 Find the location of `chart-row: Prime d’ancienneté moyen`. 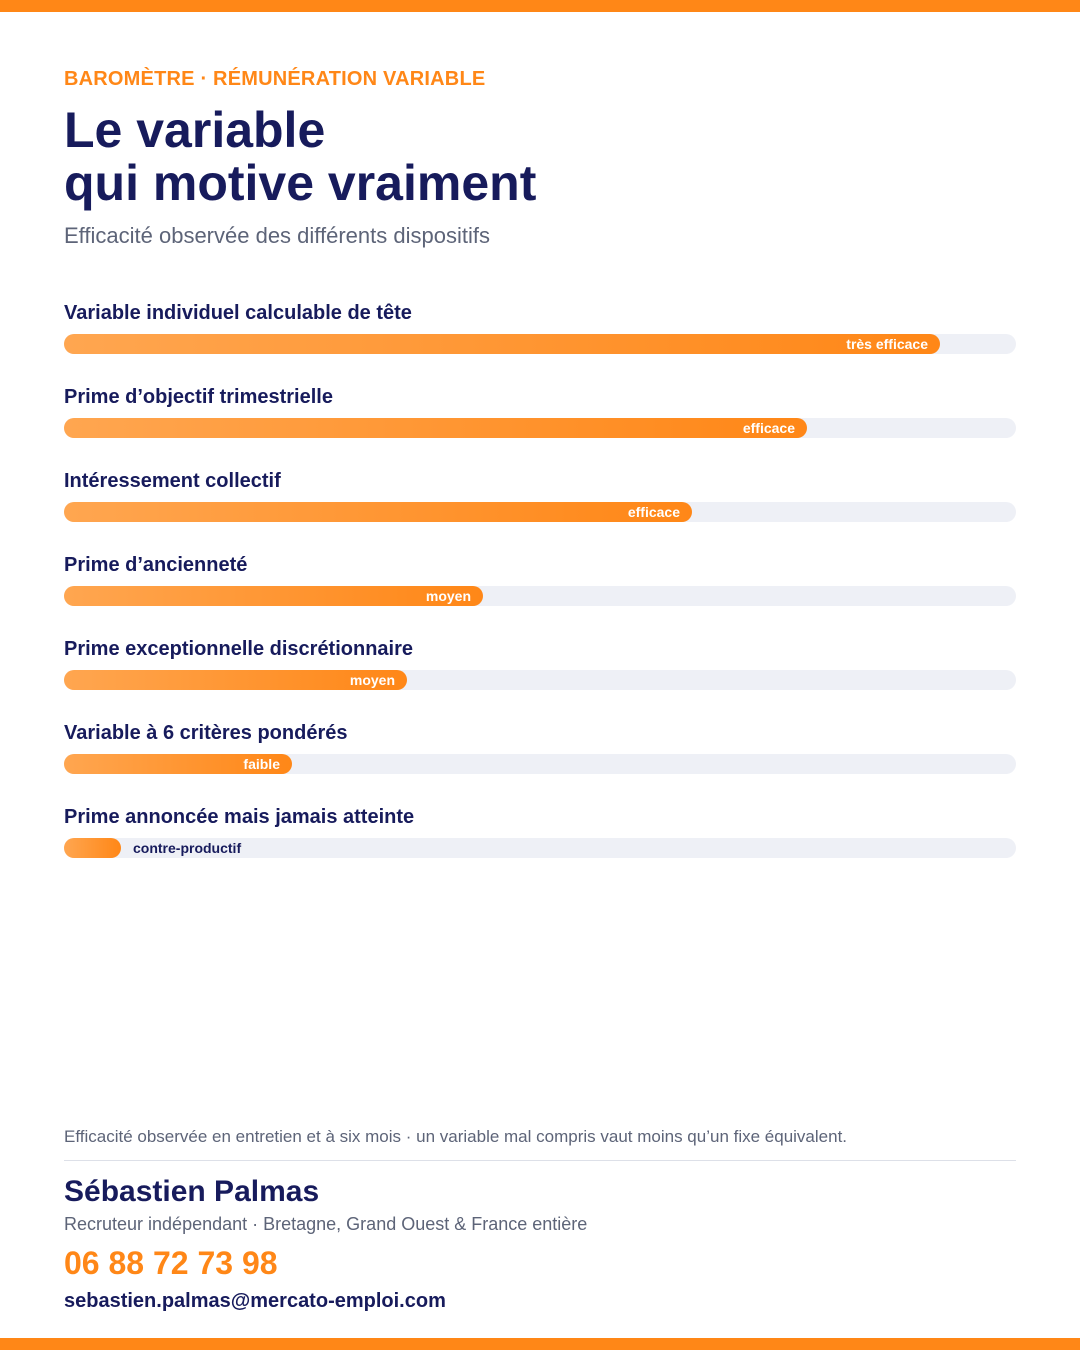

chart-row: Prime d’ancienneté moyen is located at coordinates (540, 594).